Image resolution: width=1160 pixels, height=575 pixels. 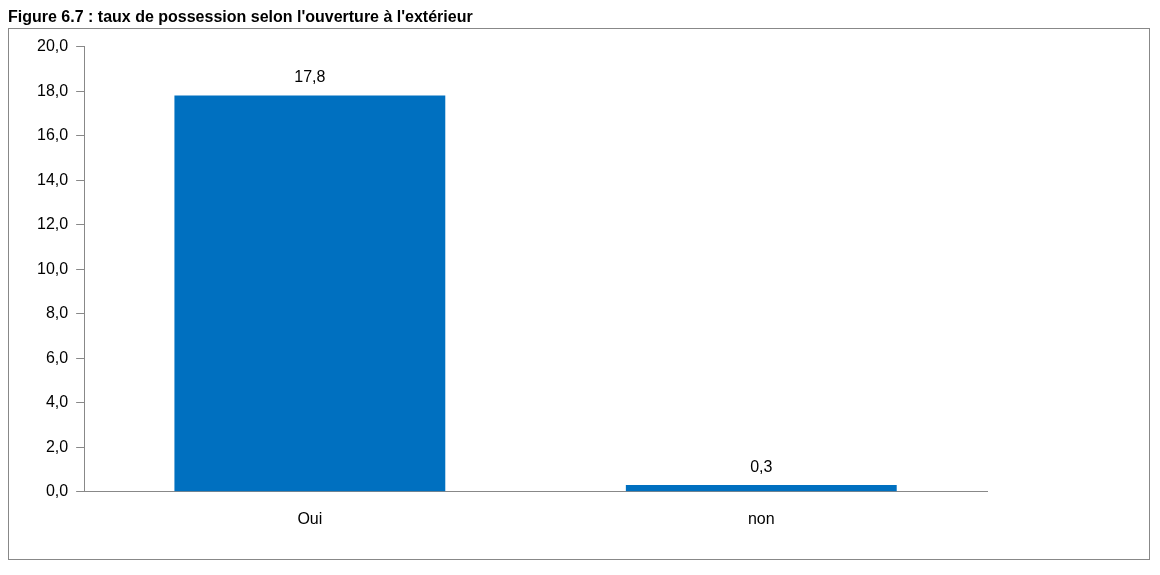 What do you see at coordinates (53, 90) in the screenshot?
I see `y-tick-label: 18,0` at bounding box center [53, 90].